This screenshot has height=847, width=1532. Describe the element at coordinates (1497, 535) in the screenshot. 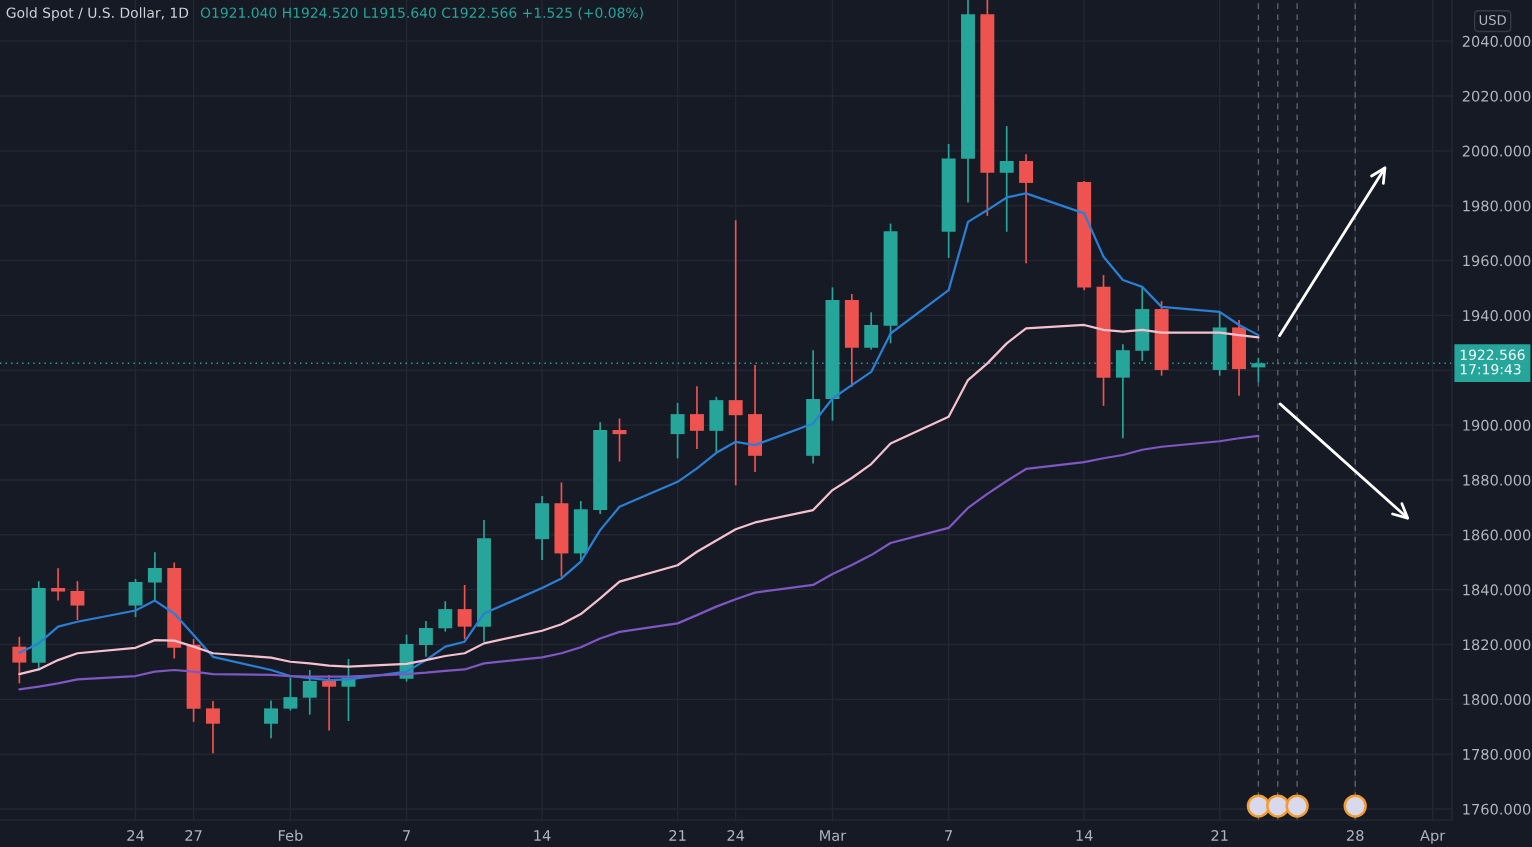

I see `y-tick-label: 1860.000` at that location.